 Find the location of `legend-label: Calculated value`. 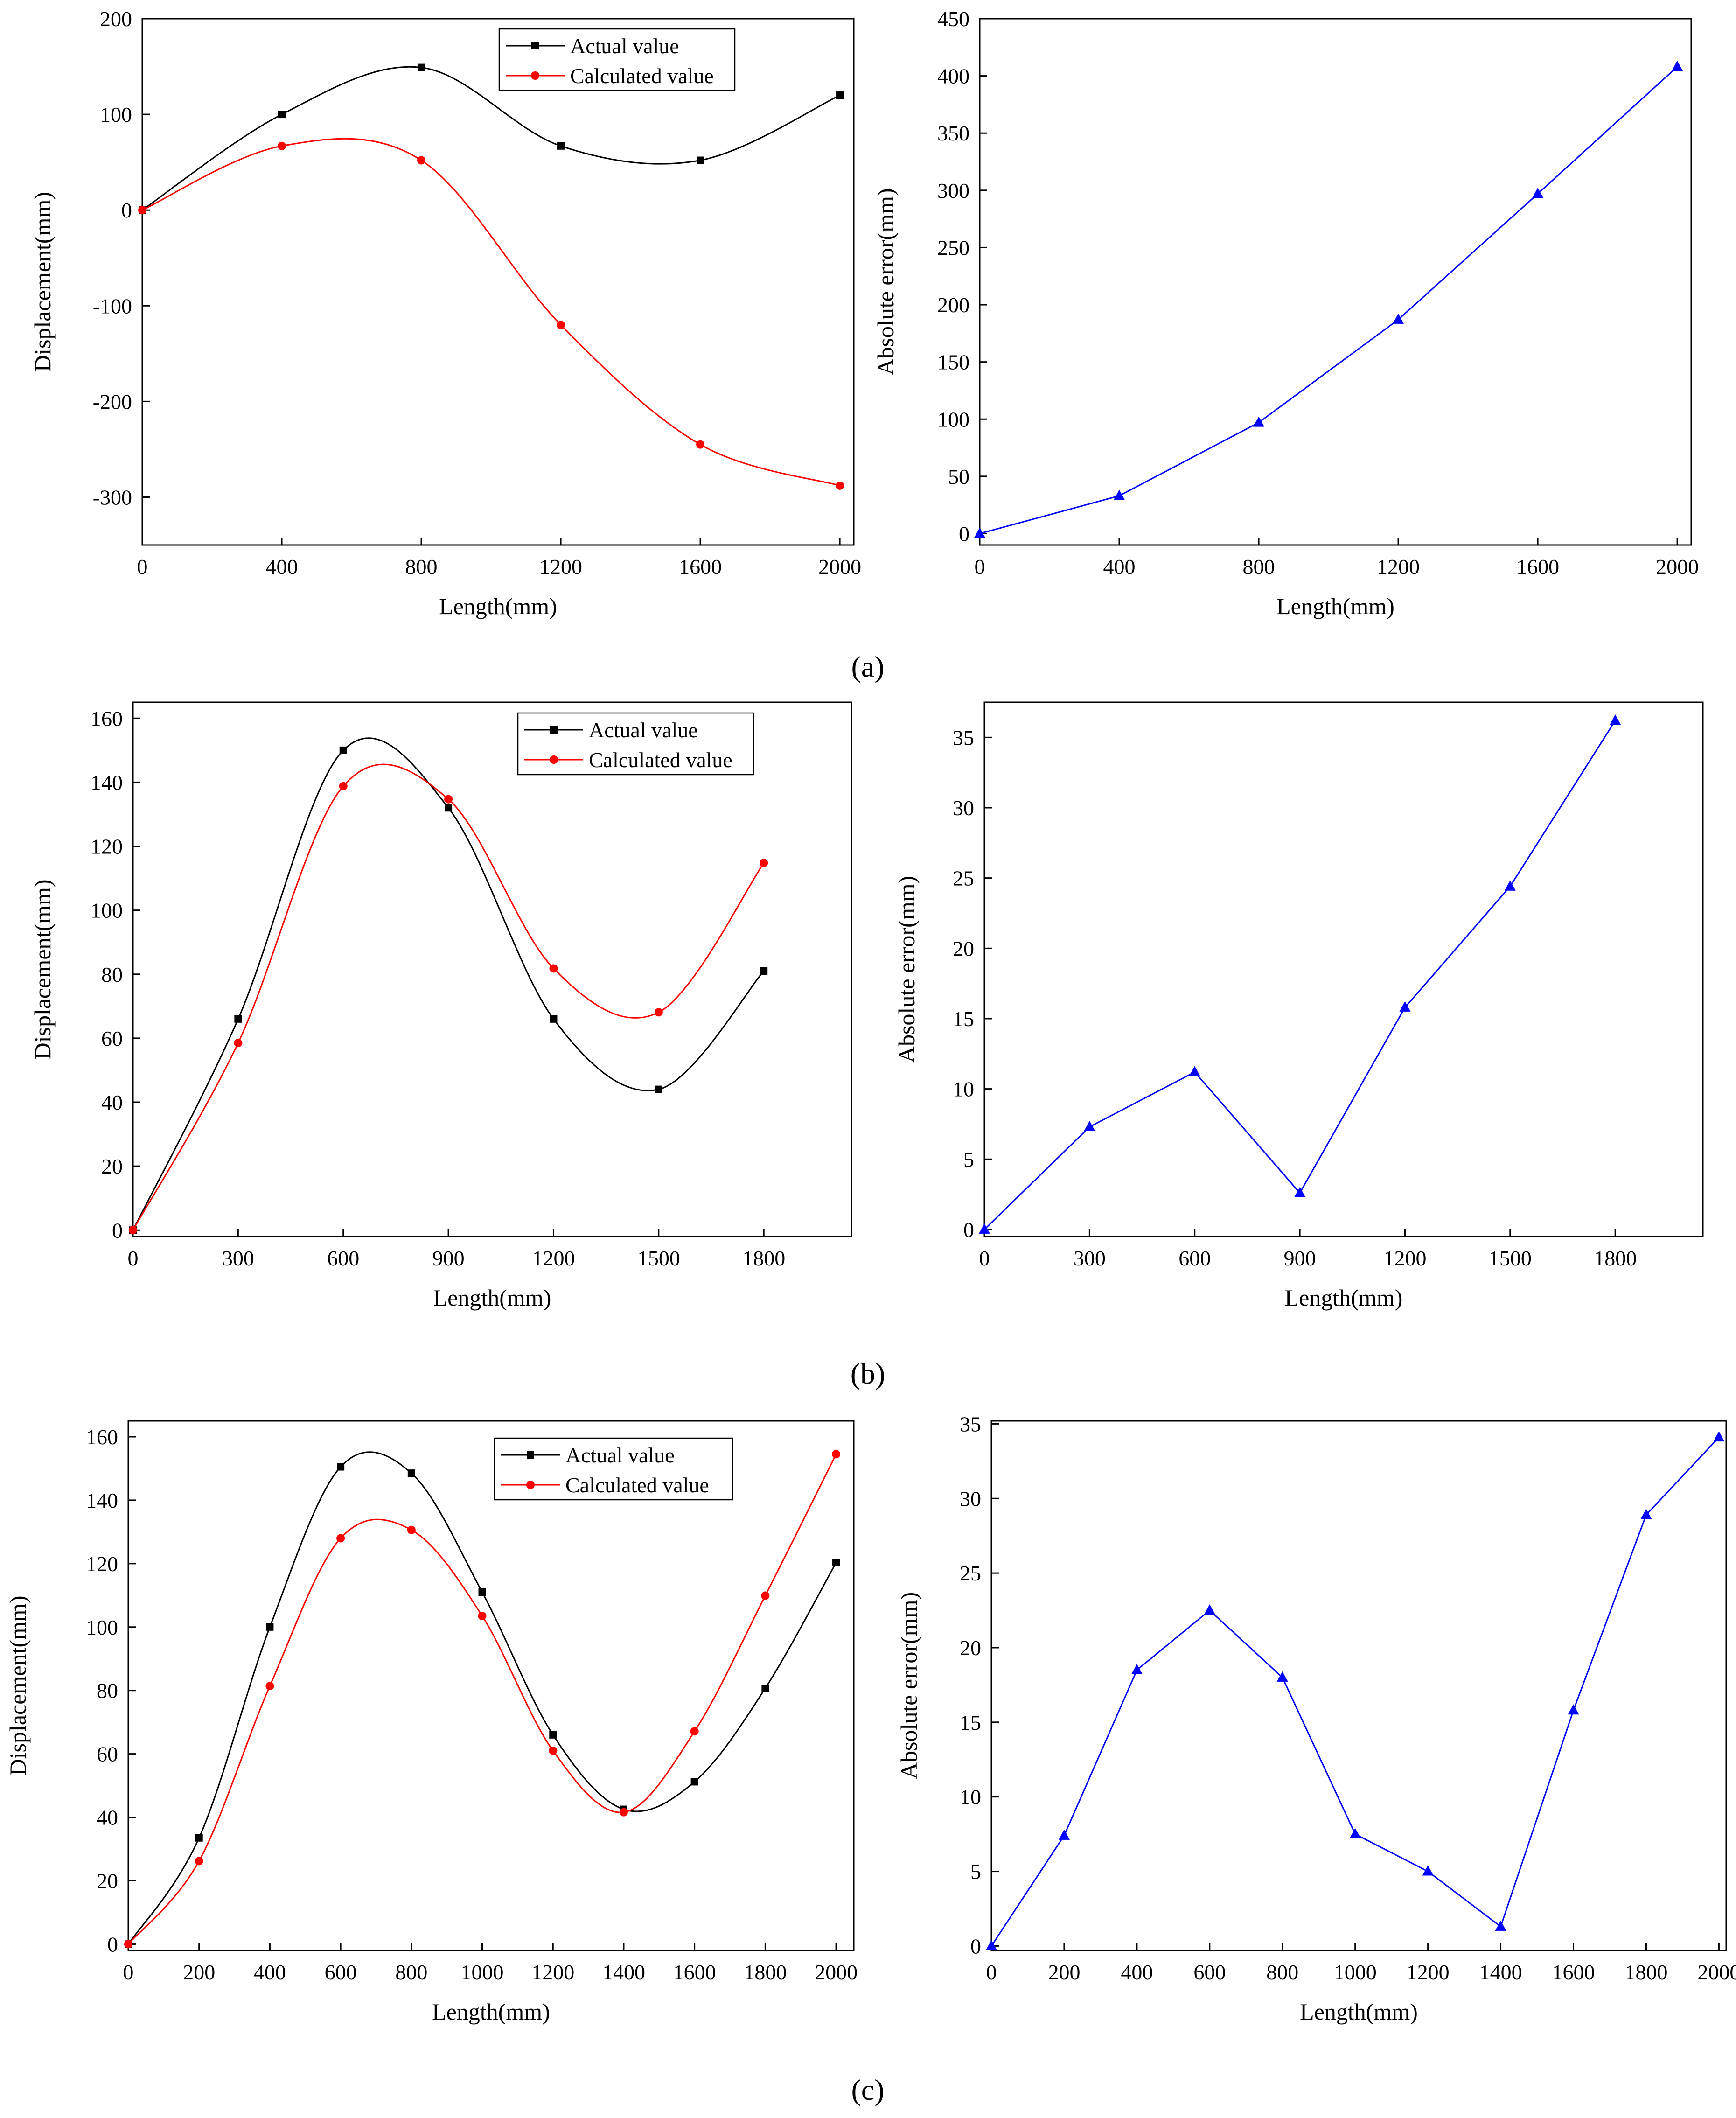

legend-label: Calculated value is located at coordinates (637, 1485).